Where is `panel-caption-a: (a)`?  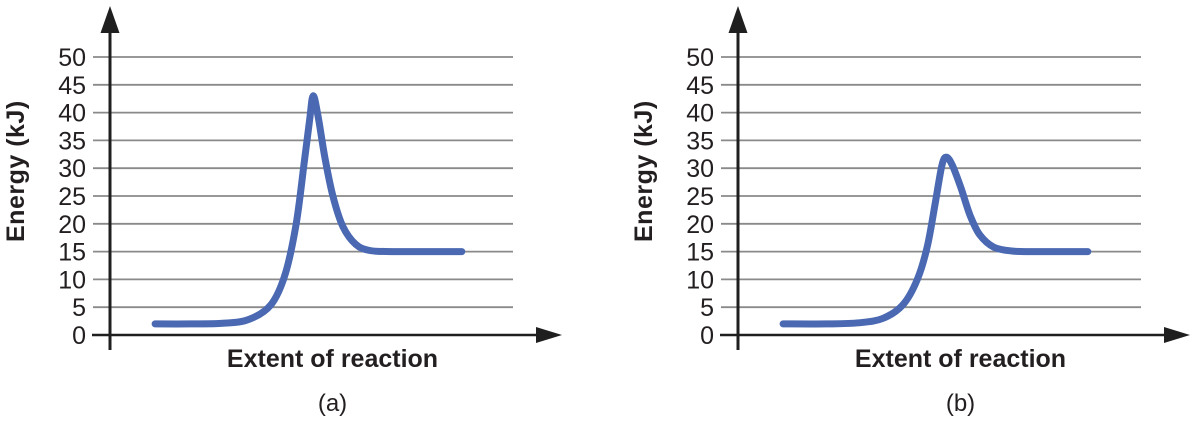
panel-caption-a: (a) is located at coordinates (332, 403).